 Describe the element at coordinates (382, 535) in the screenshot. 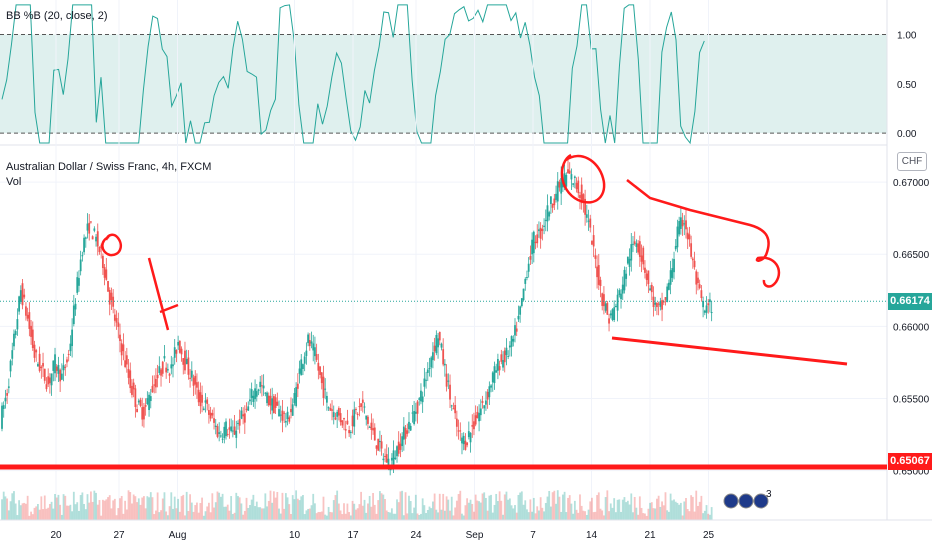

I see `time-axis: 20 27 Aug 10 17 24 Sep 7 14 21 25` at that location.